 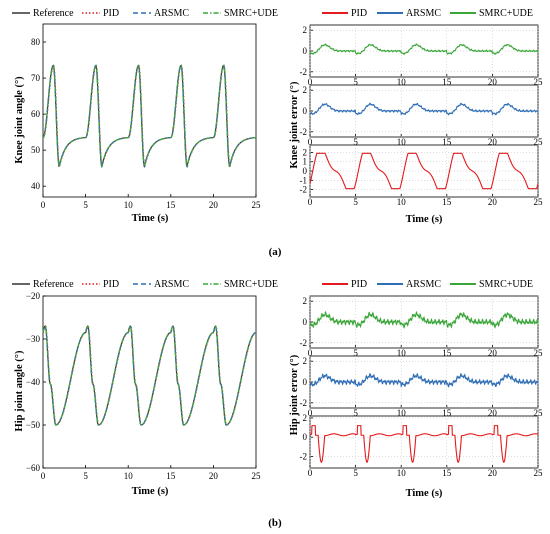 What do you see at coordinates (214, 205) in the screenshot?
I see `knee-angle-xtick-label: 20` at bounding box center [214, 205].